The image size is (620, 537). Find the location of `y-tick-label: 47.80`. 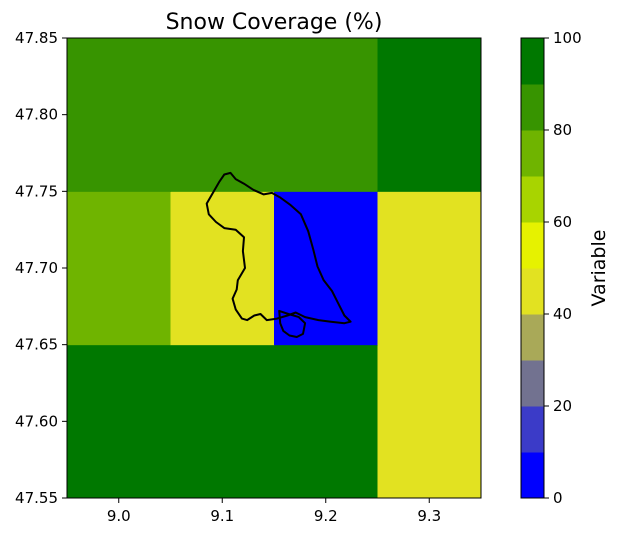

y-tick-label: 47.80 is located at coordinates (36, 115).